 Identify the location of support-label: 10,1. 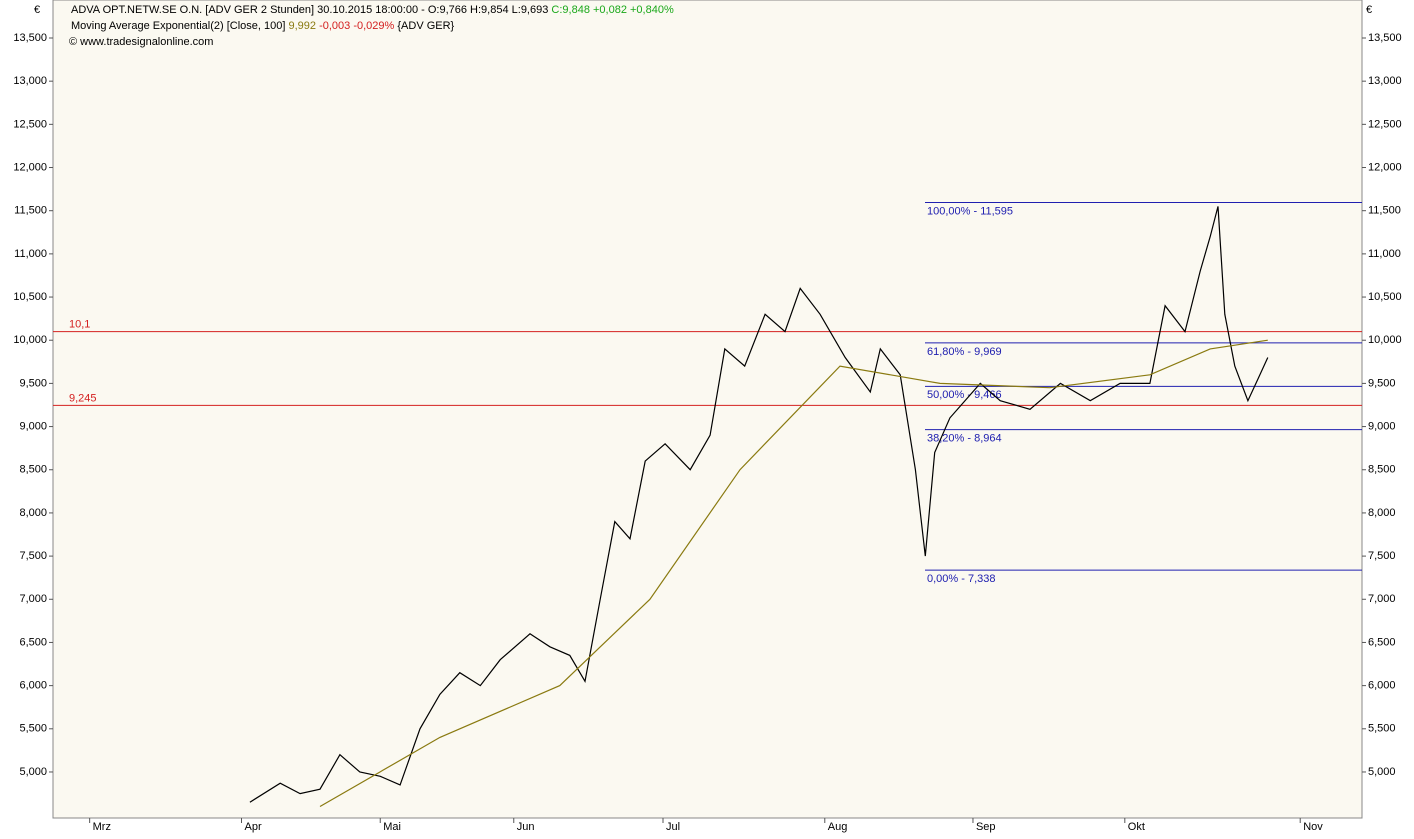
(79, 324).